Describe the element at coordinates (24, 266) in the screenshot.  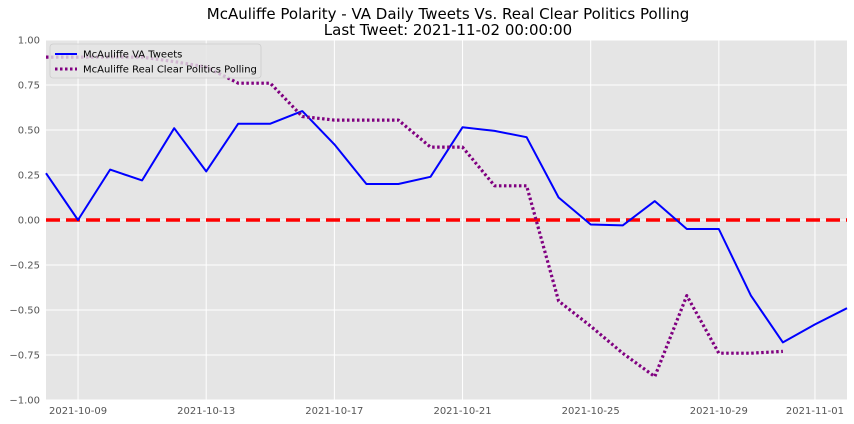
I see `y-tick-label: −0.25` at that location.